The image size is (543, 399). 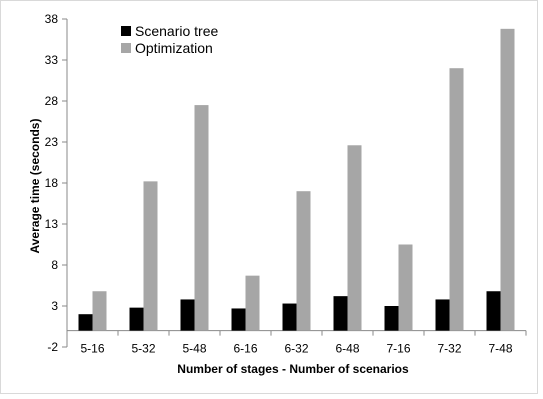 What do you see at coordinates (52, 347) in the screenshot?
I see `y-tick-label: -2` at bounding box center [52, 347].